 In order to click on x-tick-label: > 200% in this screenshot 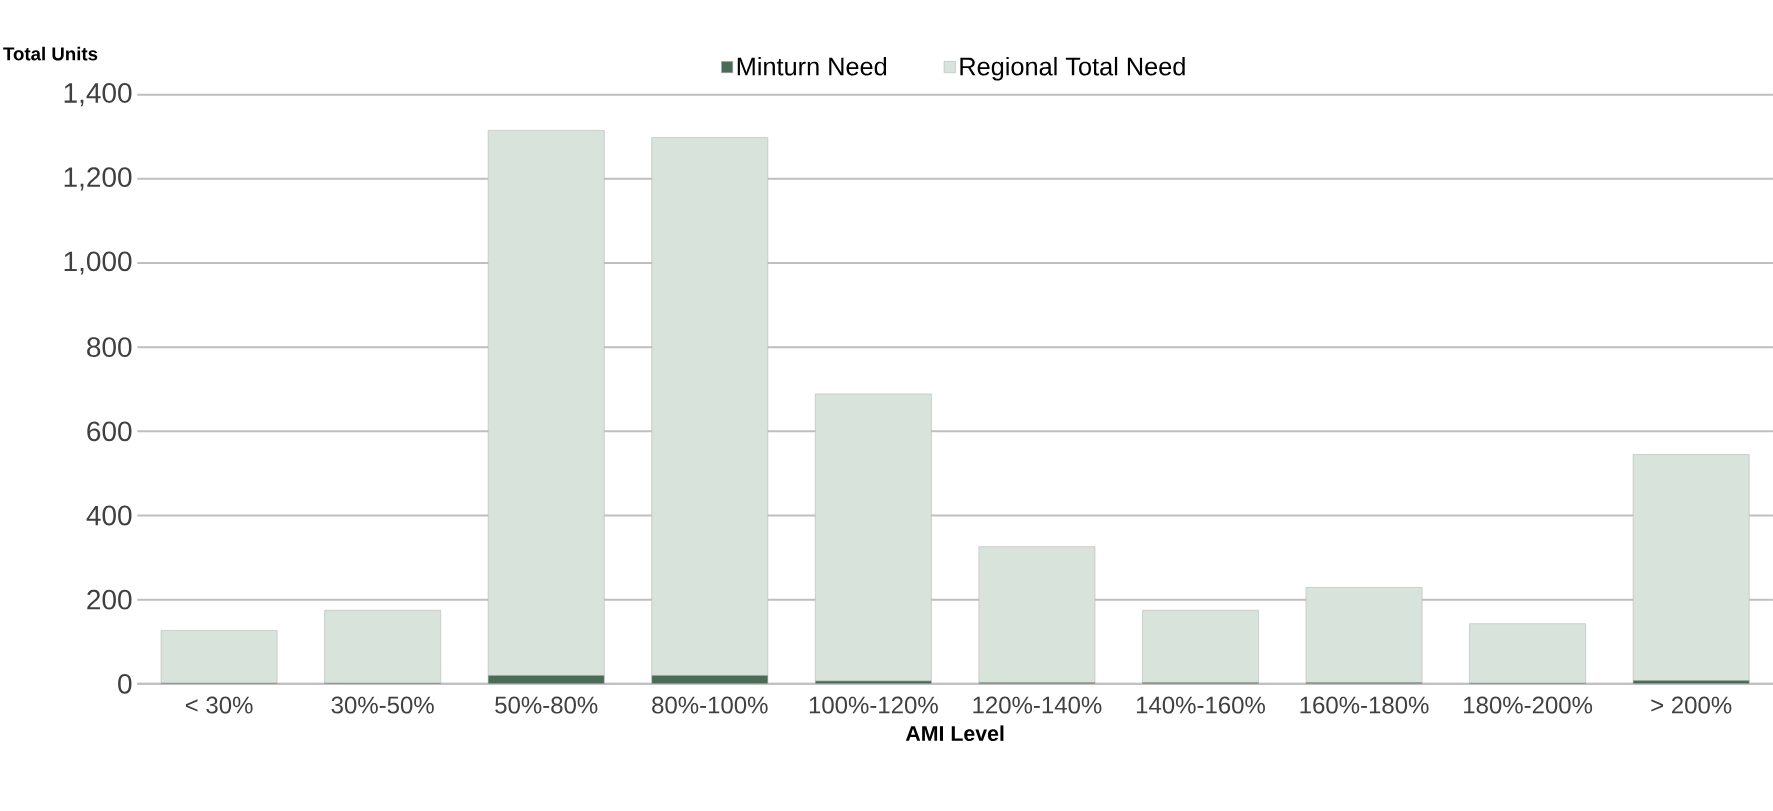, I will do `click(1691, 705)`.